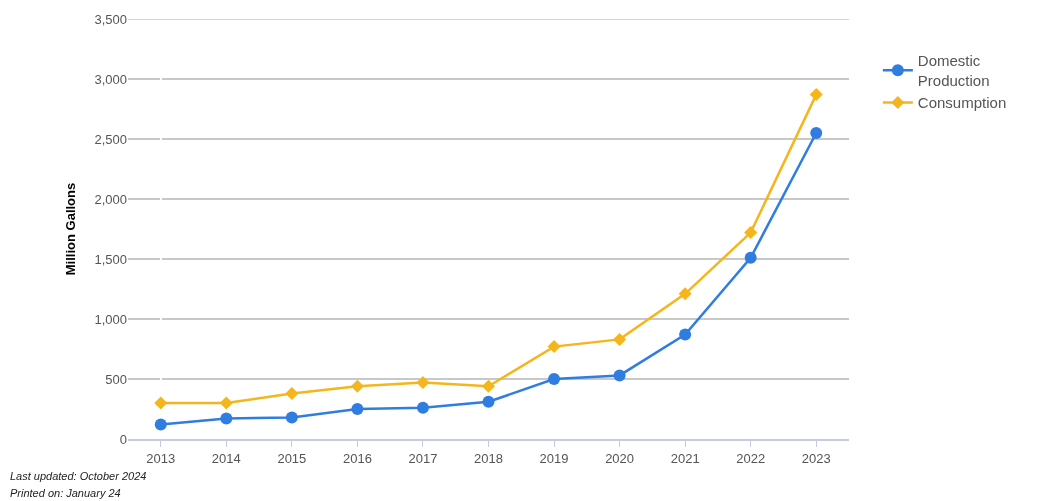 This screenshot has width=1054, height=501. What do you see at coordinates (423, 458) in the screenshot?
I see `x-tick-label: 2017` at bounding box center [423, 458].